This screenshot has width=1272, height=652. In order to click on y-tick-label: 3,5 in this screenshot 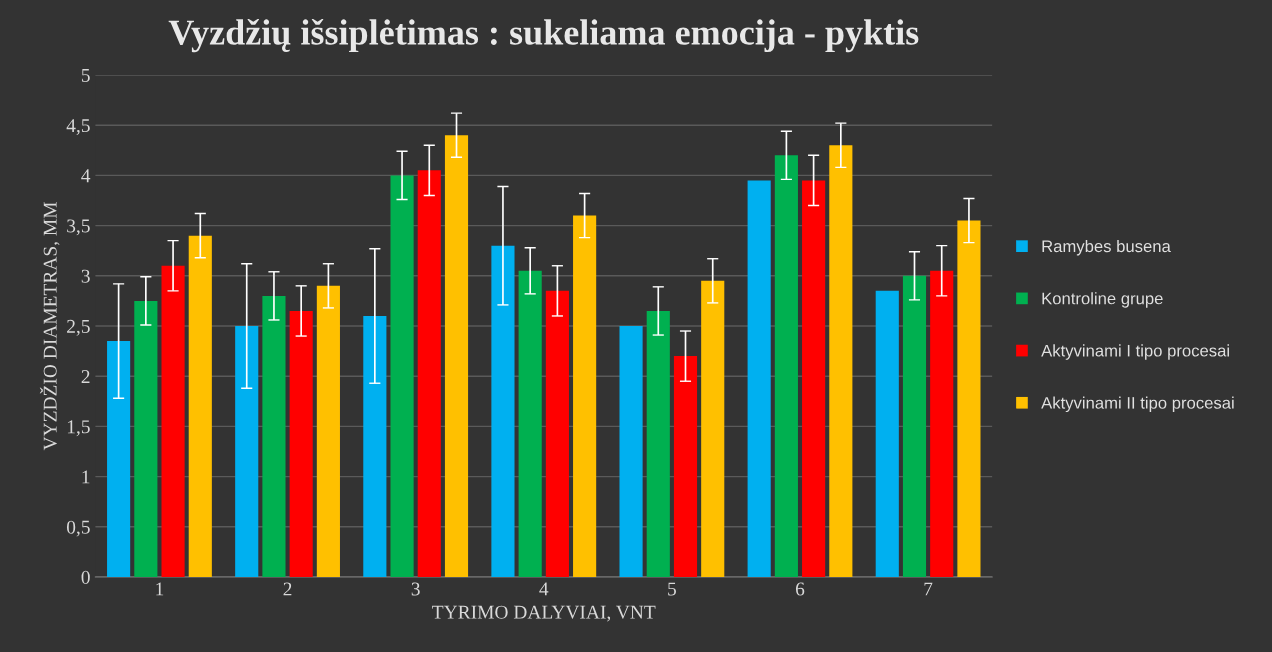, I will do `click(78, 227)`.